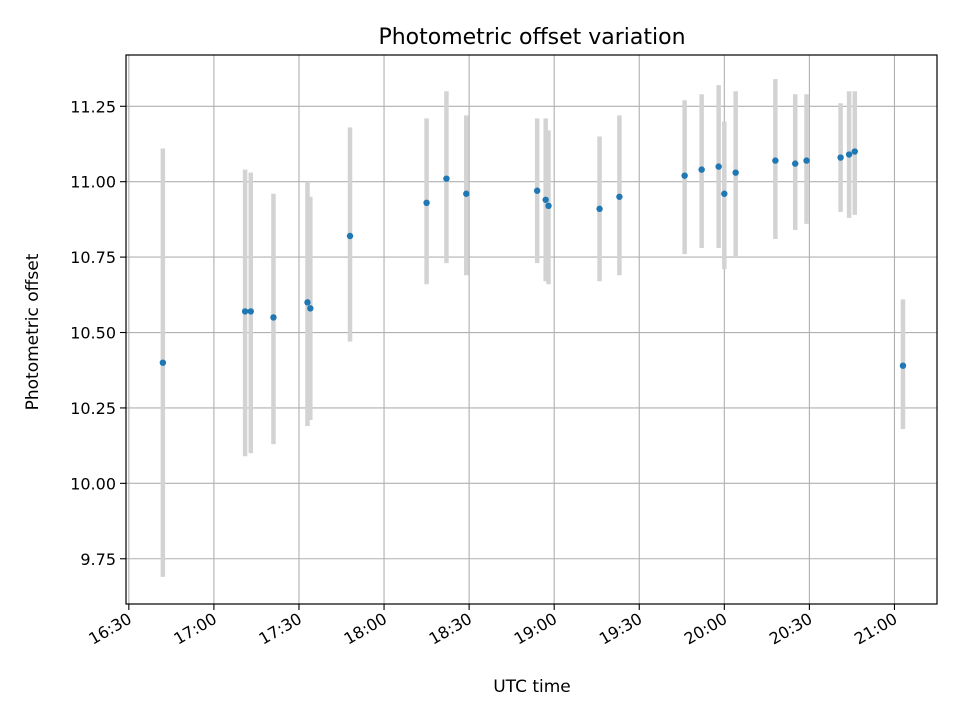  What do you see at coordinates (705, 629) in the screenshot?
I see `x-tick-label: 20:00` at bounding box center [705, 629].